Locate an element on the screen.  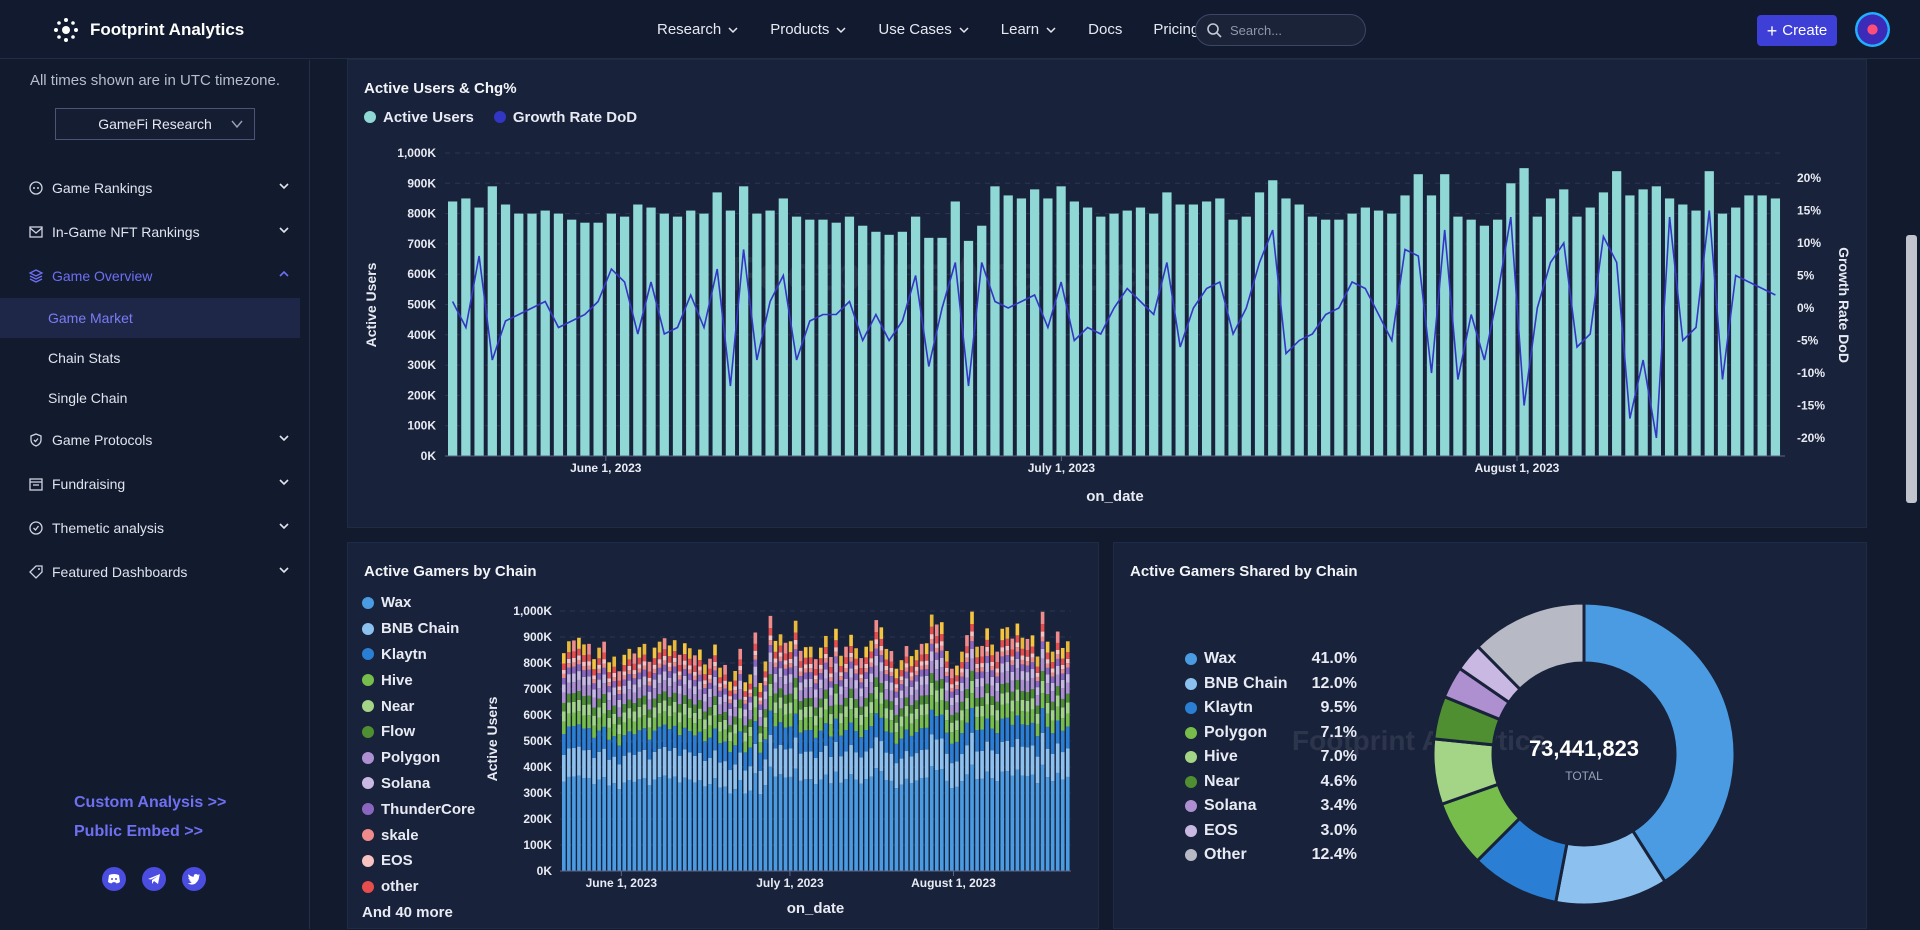
more-legend-link: And 40 more is located at coordinates (407, 912).